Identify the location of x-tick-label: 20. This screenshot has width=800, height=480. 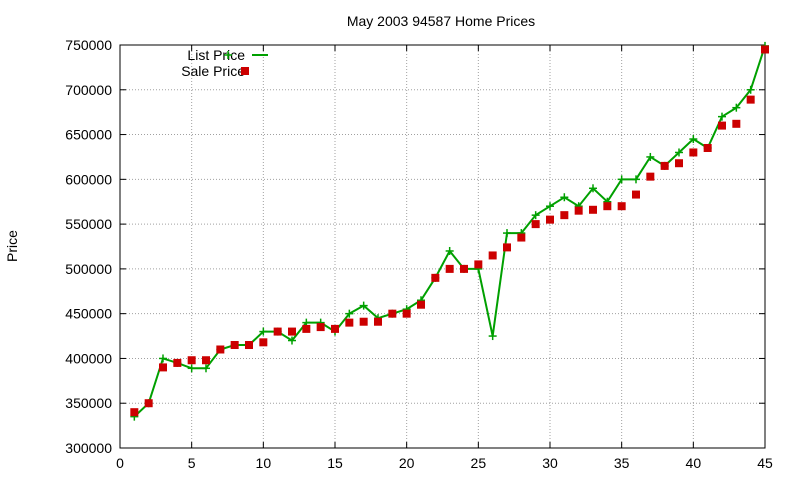
(407, 463).